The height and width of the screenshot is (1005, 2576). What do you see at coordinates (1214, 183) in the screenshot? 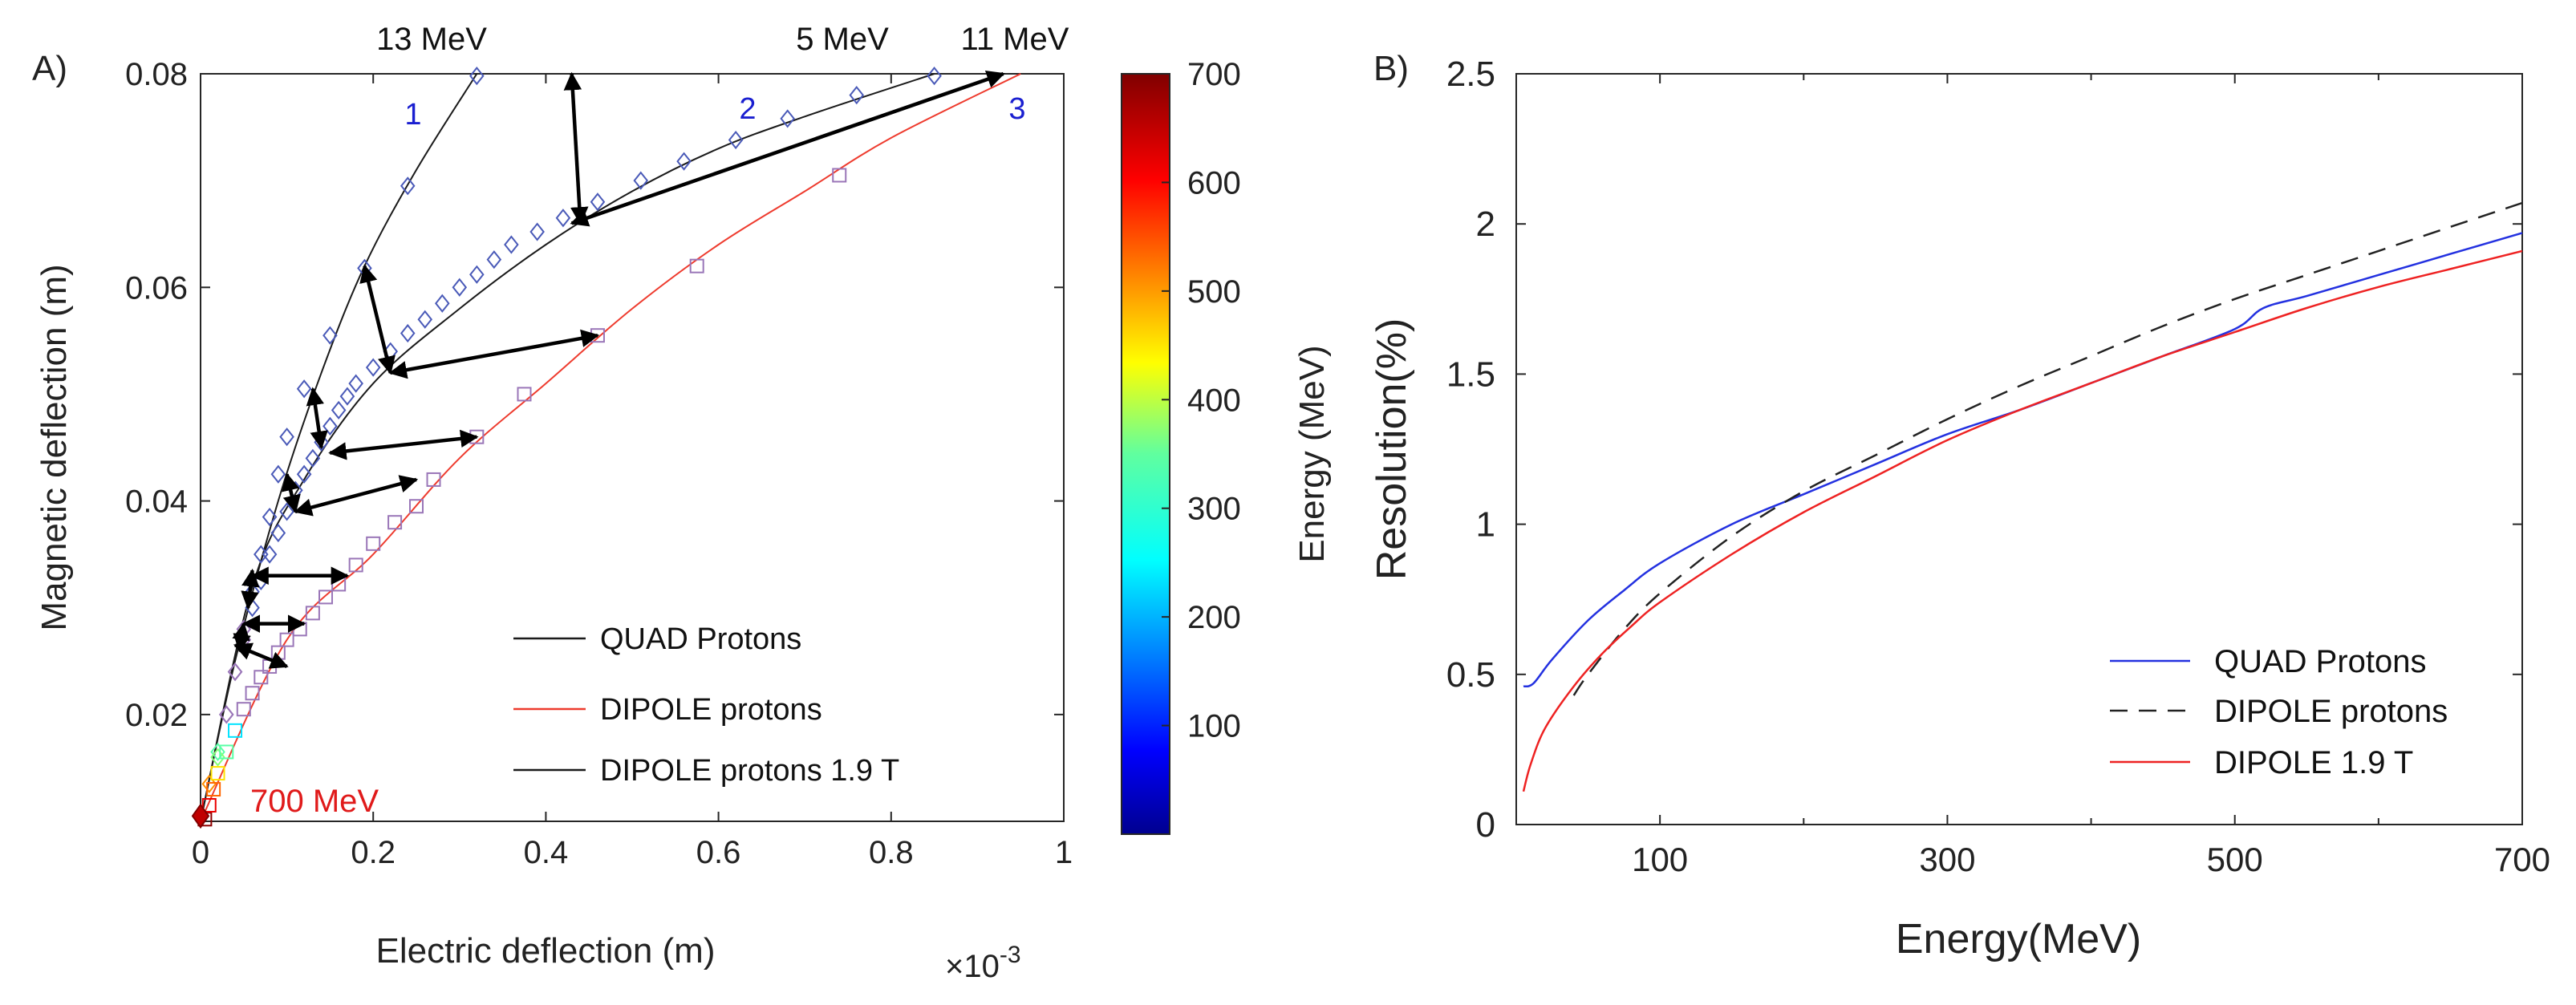
I see `colorbar-tick-label: 600` at bounding box center [1214, 183].